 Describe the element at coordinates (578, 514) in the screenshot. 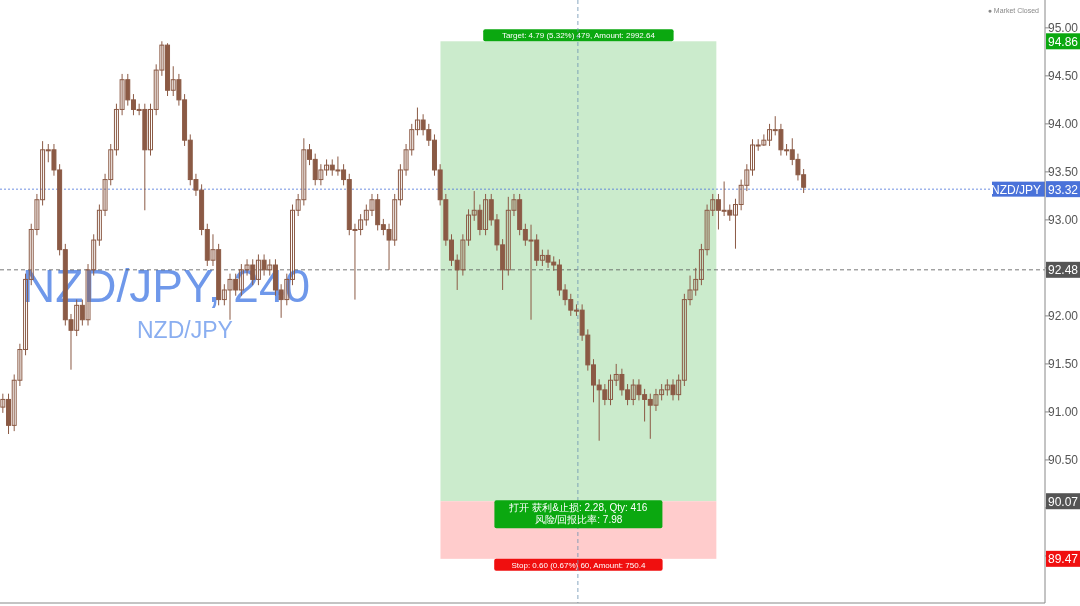

I see `annotation: 打开 获利&止损: 2.28, Qty: 416 风险/回报比率: 7.98` at that location.